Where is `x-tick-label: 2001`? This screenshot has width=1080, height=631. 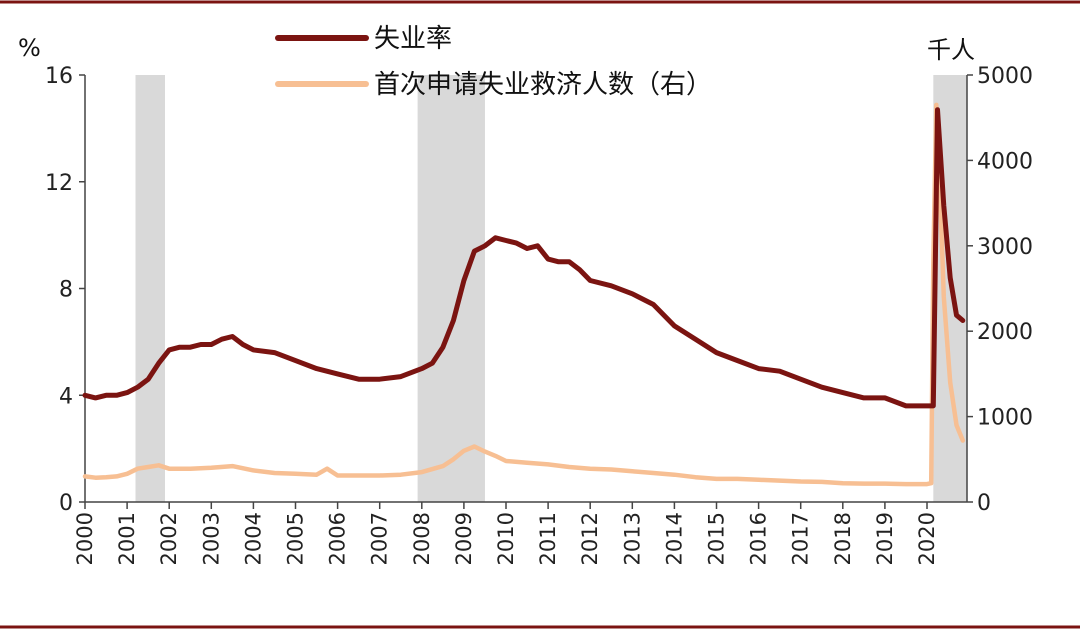 x-tick-label: 2001 is located at coordinates (127, 538).